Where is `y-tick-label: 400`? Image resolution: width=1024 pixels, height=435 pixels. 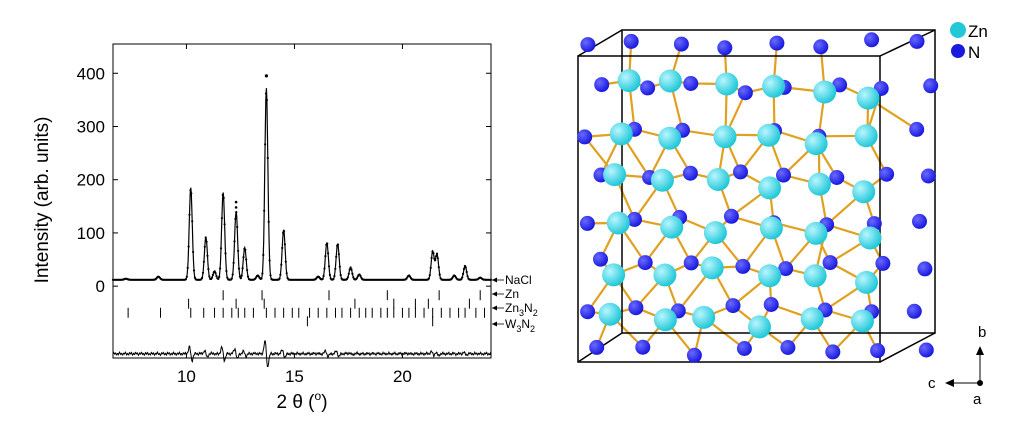
y-tick-label: 400 is located at coordinates (91, 73).